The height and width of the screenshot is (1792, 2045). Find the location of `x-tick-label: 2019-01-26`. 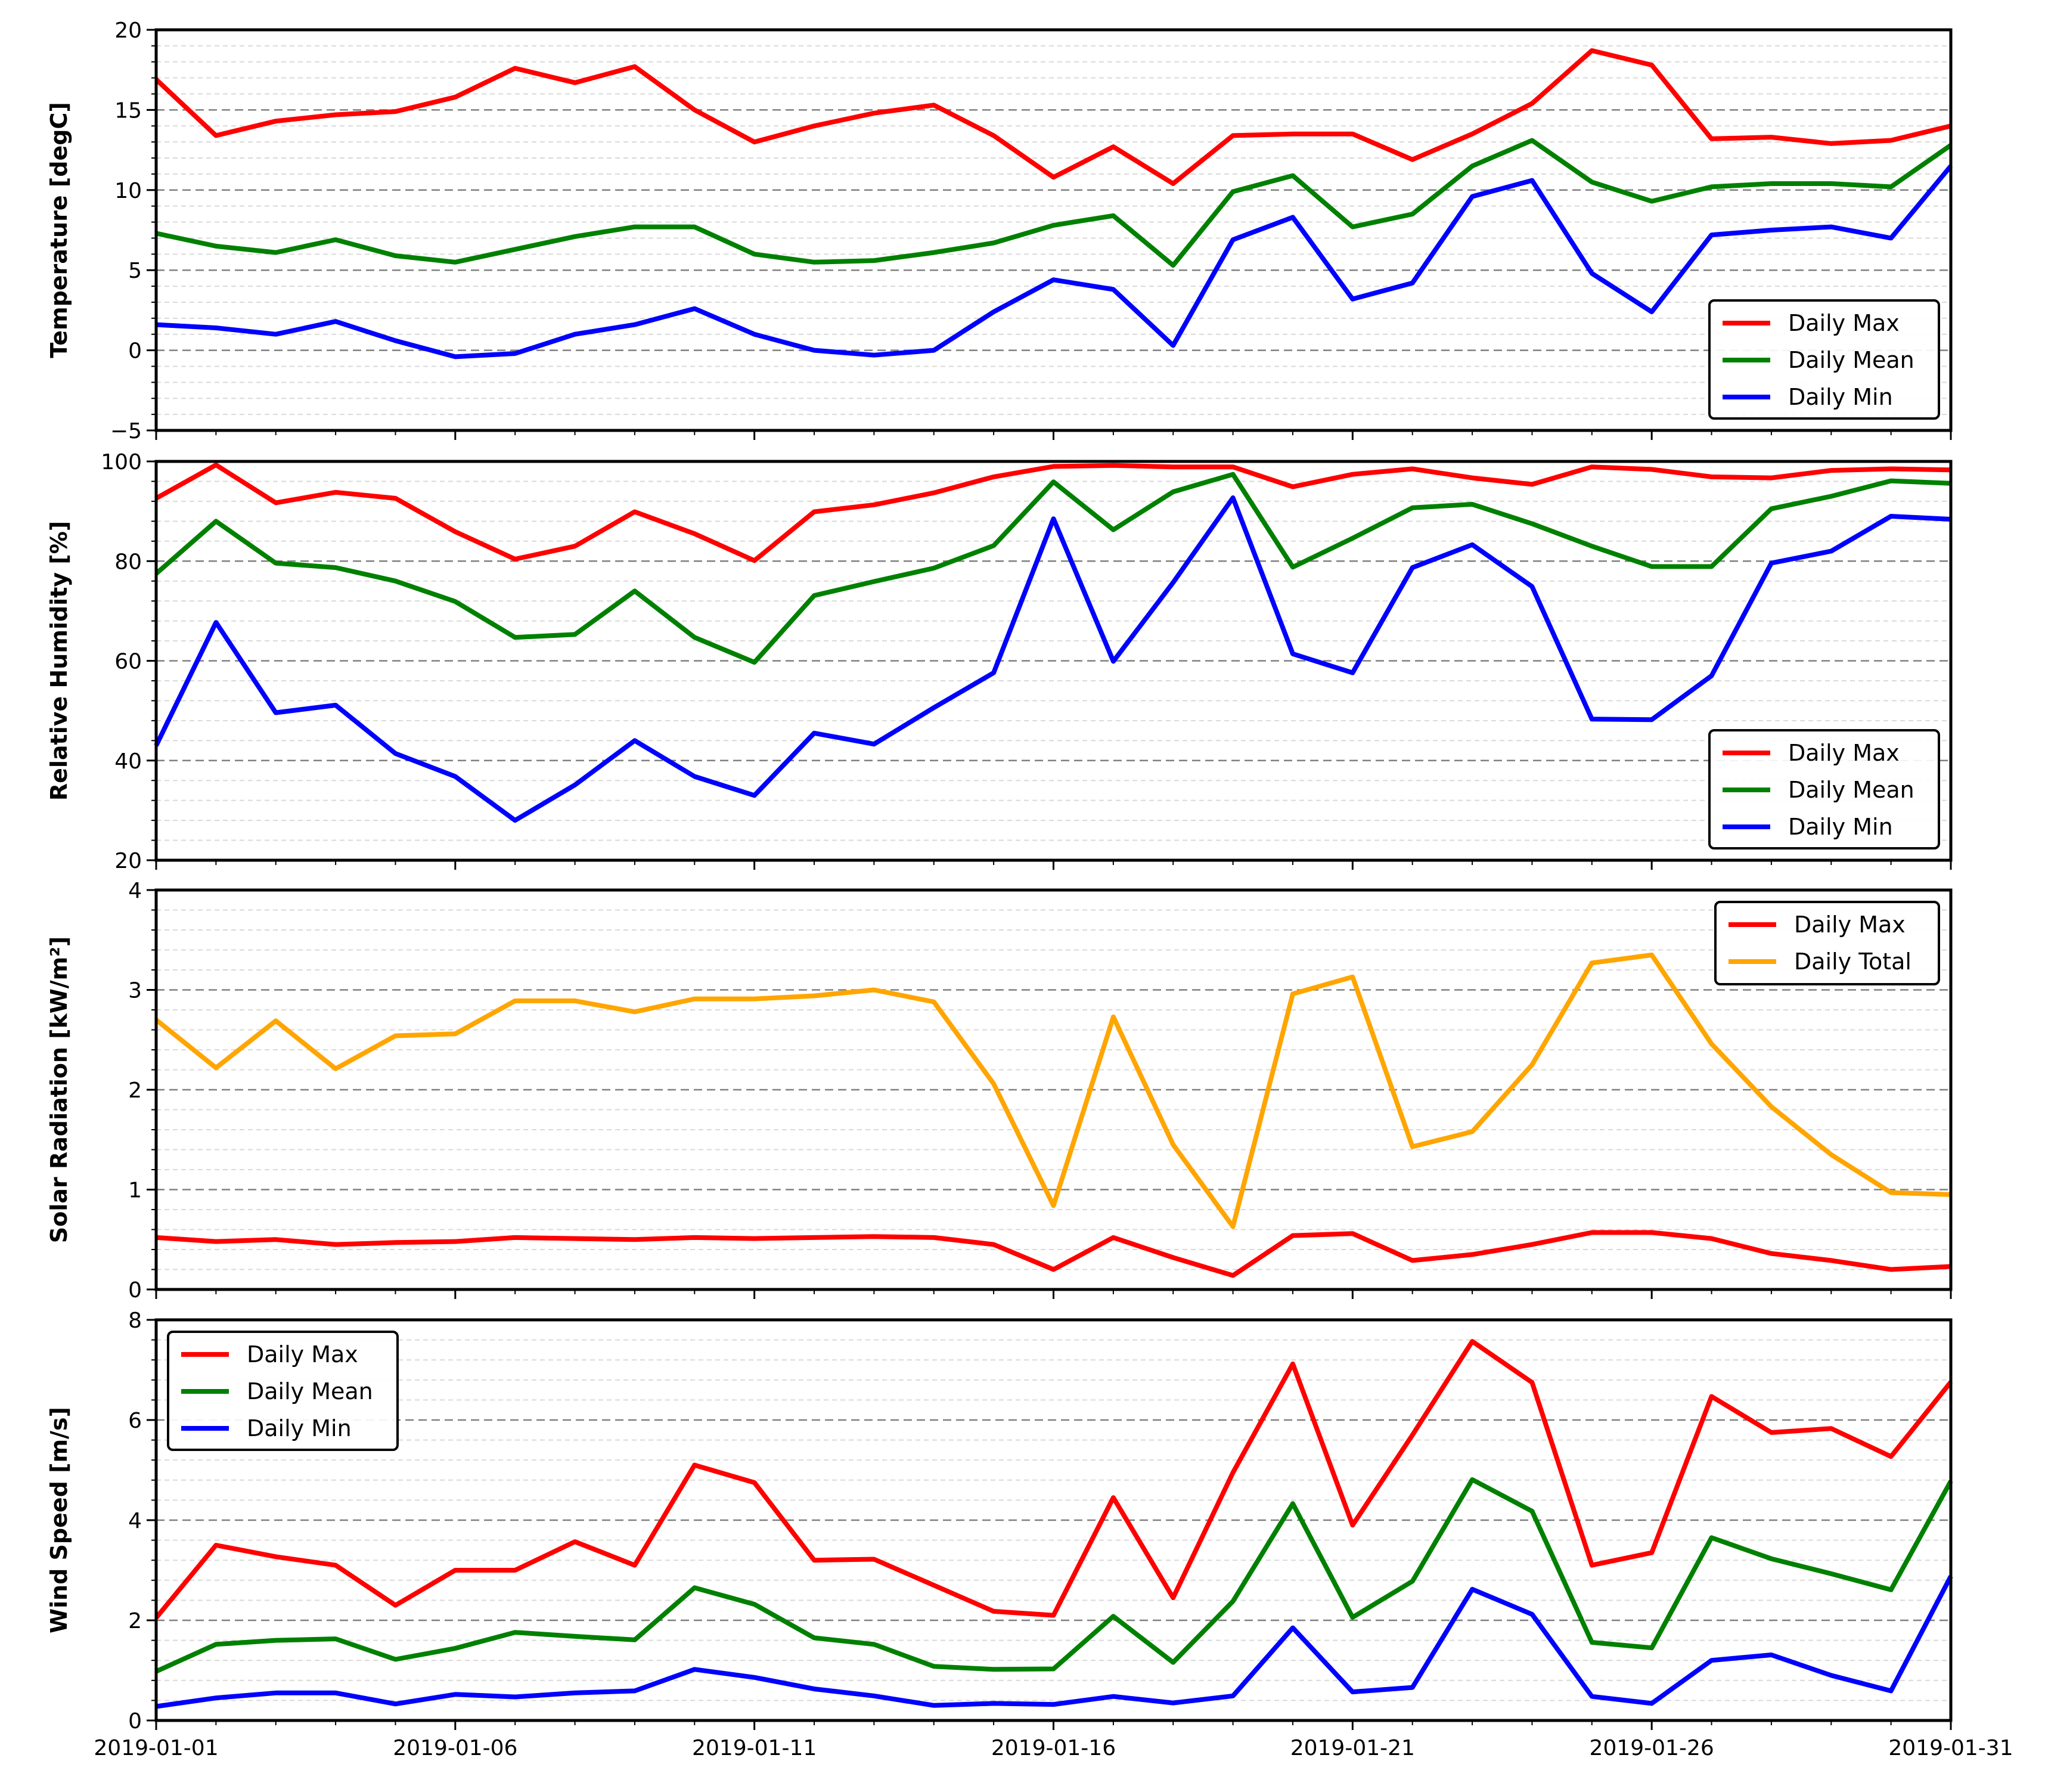

x-tick-label: 2019-01-26 is located at coordinates (1652, 1748).